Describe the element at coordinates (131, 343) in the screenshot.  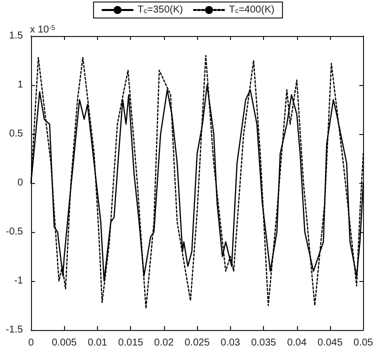
I see `x-tick-label: 0.015` at that location.